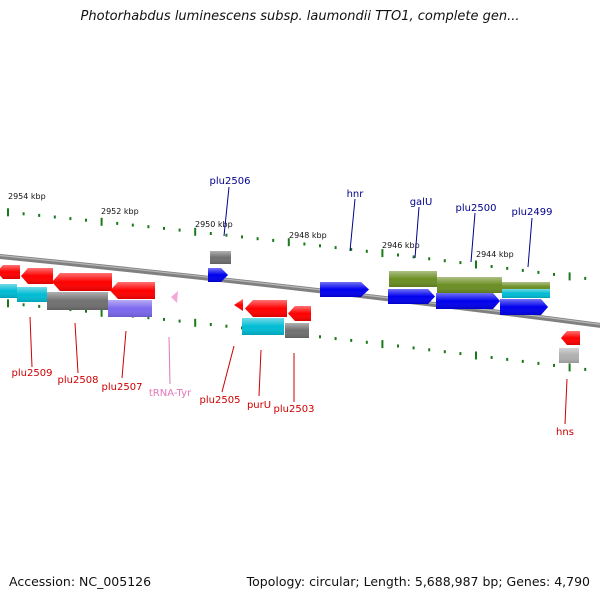 The width and height of the screenshot is (600, 600). I want to click on gene-plu2506-shine, so click(218, 275).